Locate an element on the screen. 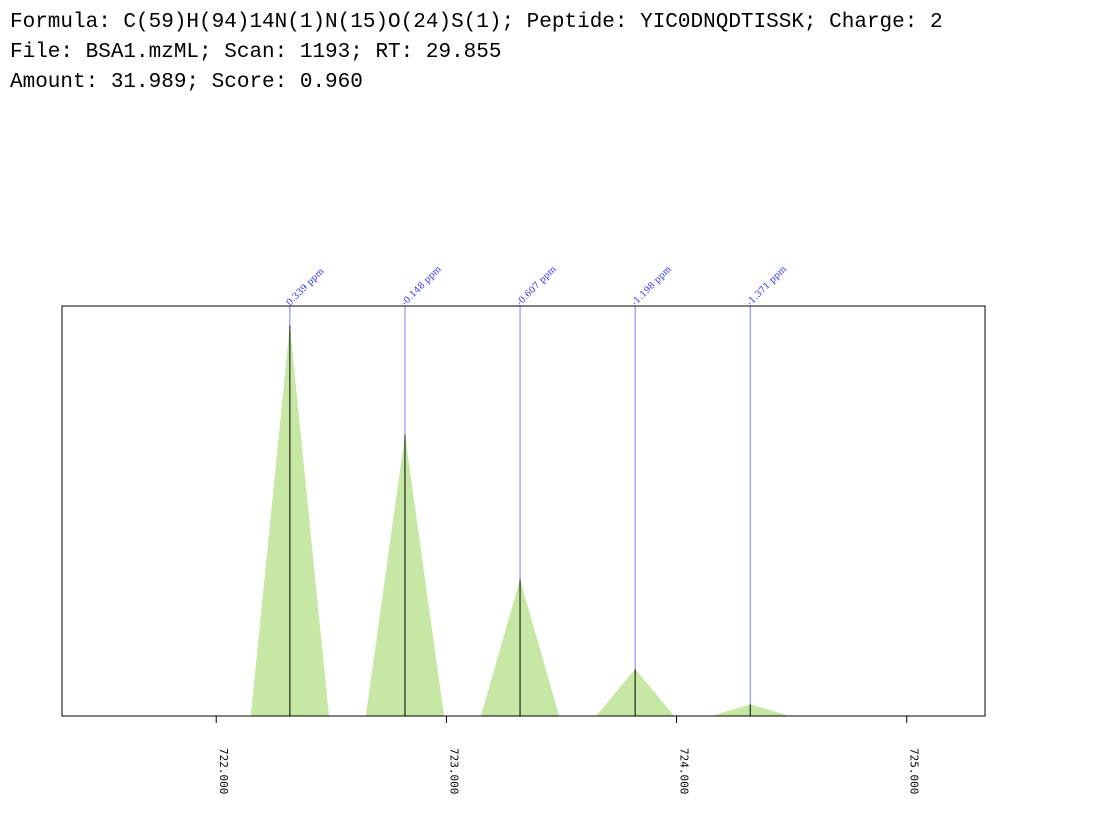 This screenshot has height=813, width=1119. ppm-label-4: -1.198 ppm is located at coordinates (652, 286).